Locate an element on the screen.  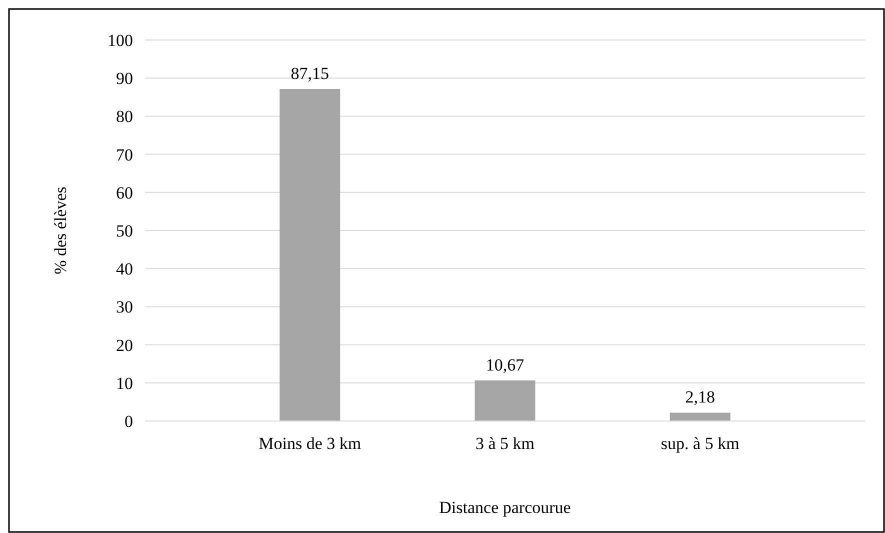
data-label: 2,18 is located at coordinates (700, 397).